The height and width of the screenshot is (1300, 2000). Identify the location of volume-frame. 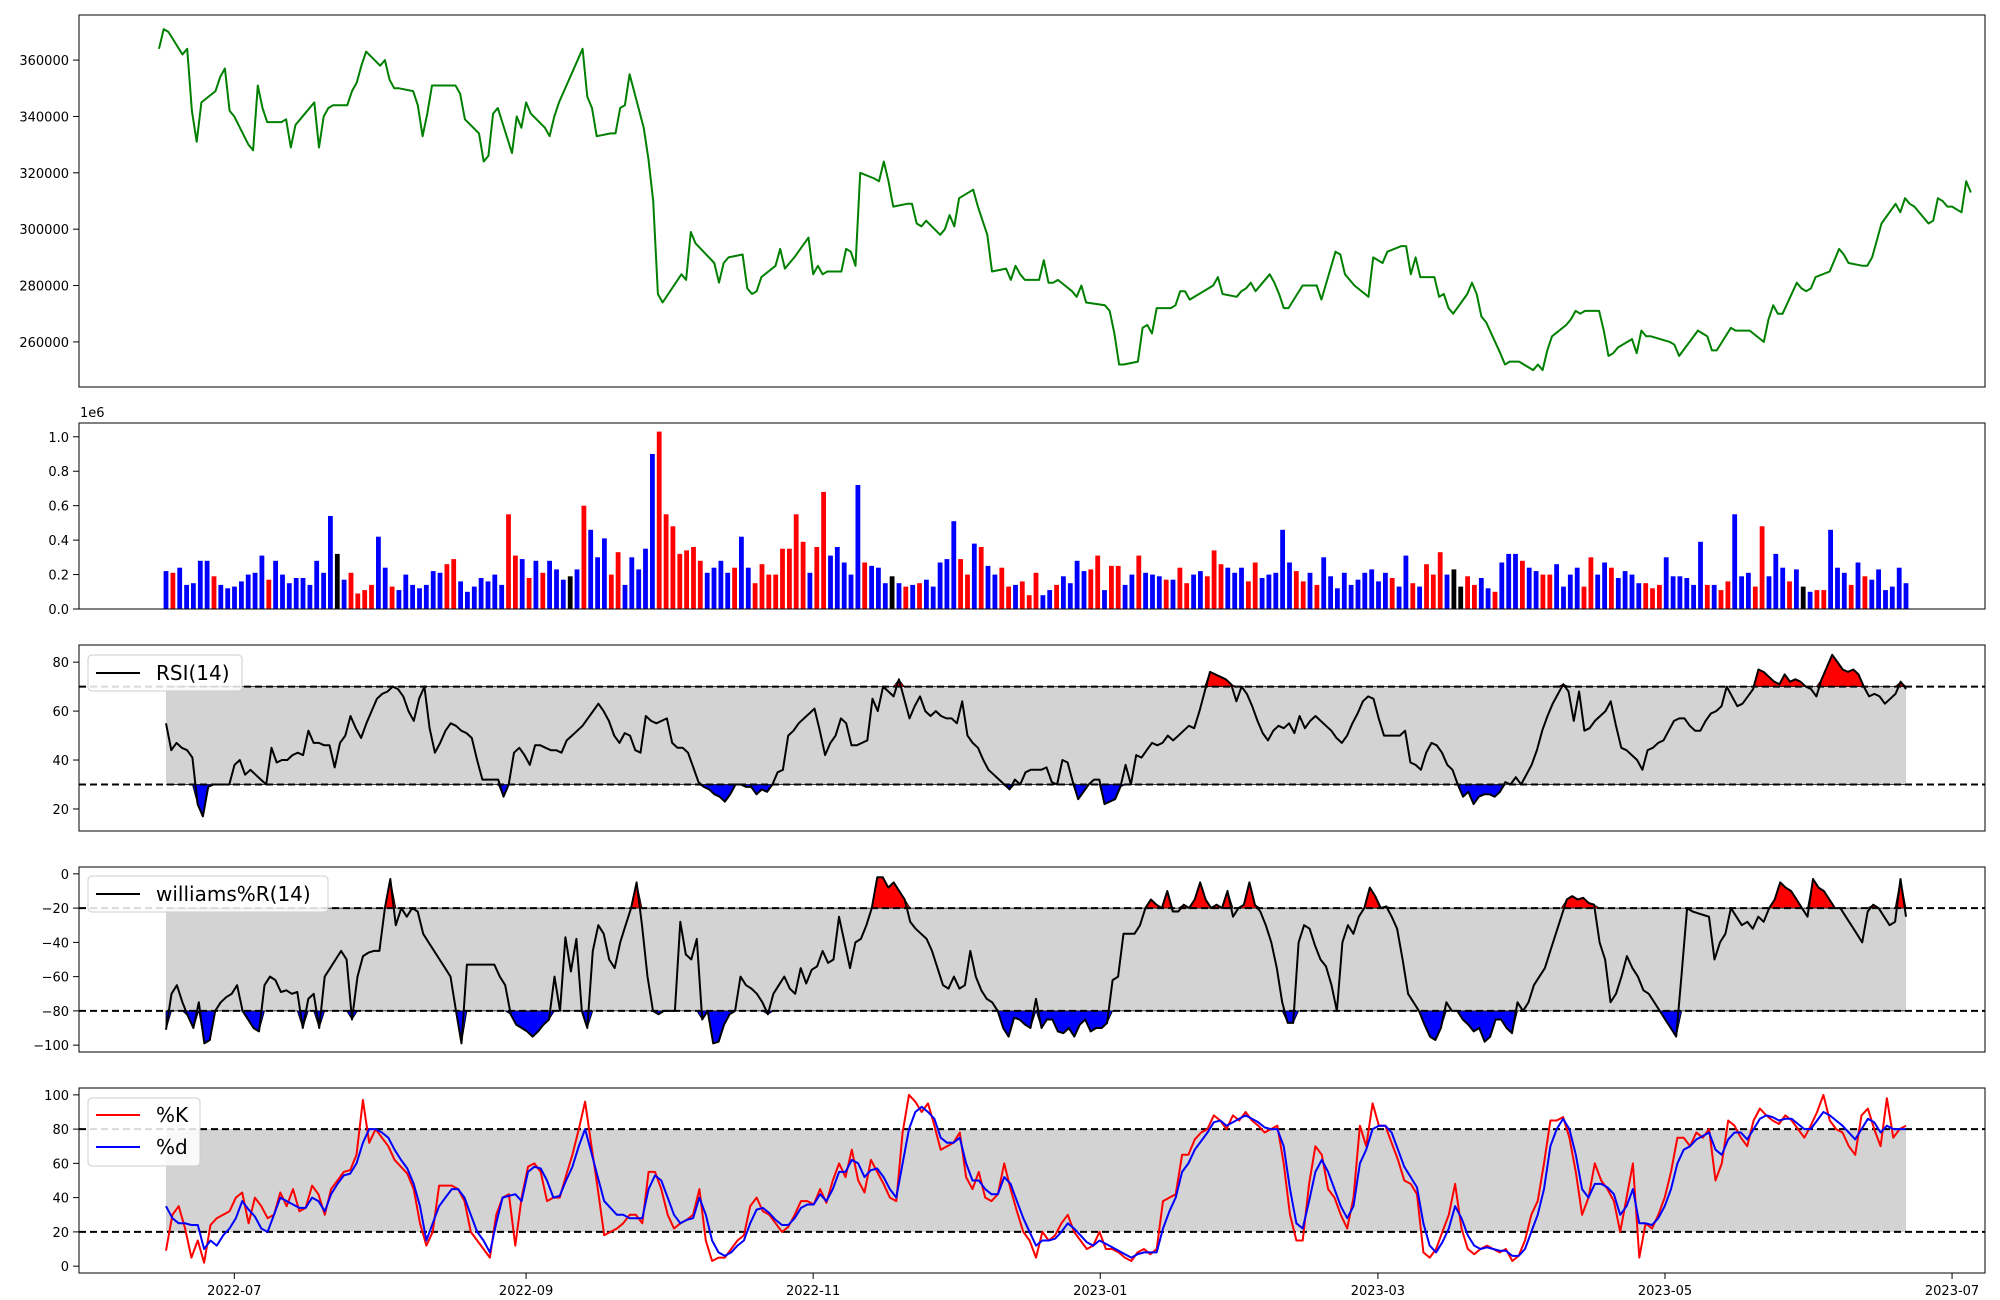
(1032, 516).